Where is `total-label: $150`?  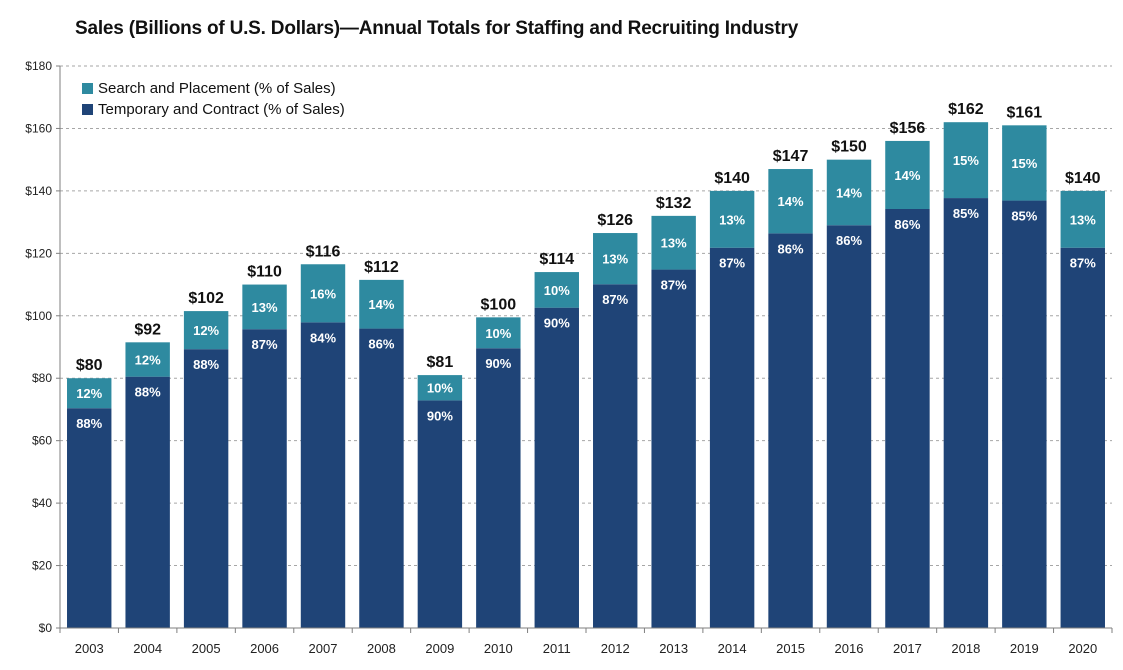
total-label: $150 is located at coordinates (849, 147).